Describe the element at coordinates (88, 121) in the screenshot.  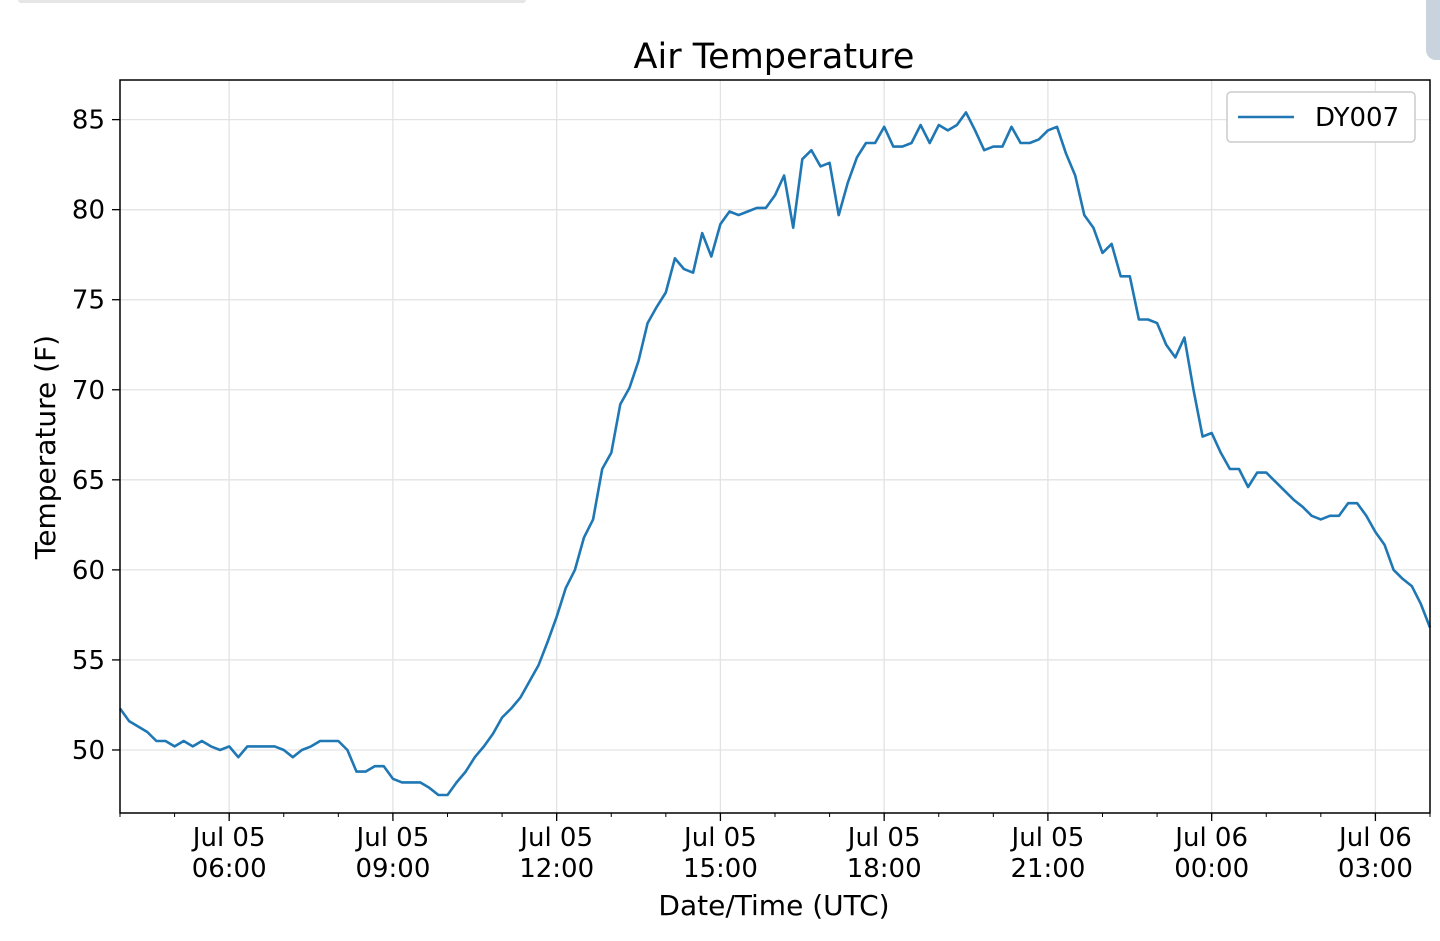
I see `y-tick-label: 85` at that location.